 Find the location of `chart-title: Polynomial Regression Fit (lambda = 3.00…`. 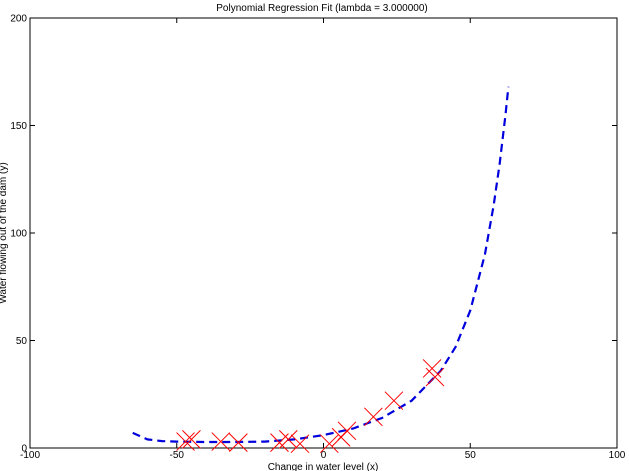

chart-title: Polynomial Regression Fit (lambda = 3.00… is located at coordinates (322, 8).